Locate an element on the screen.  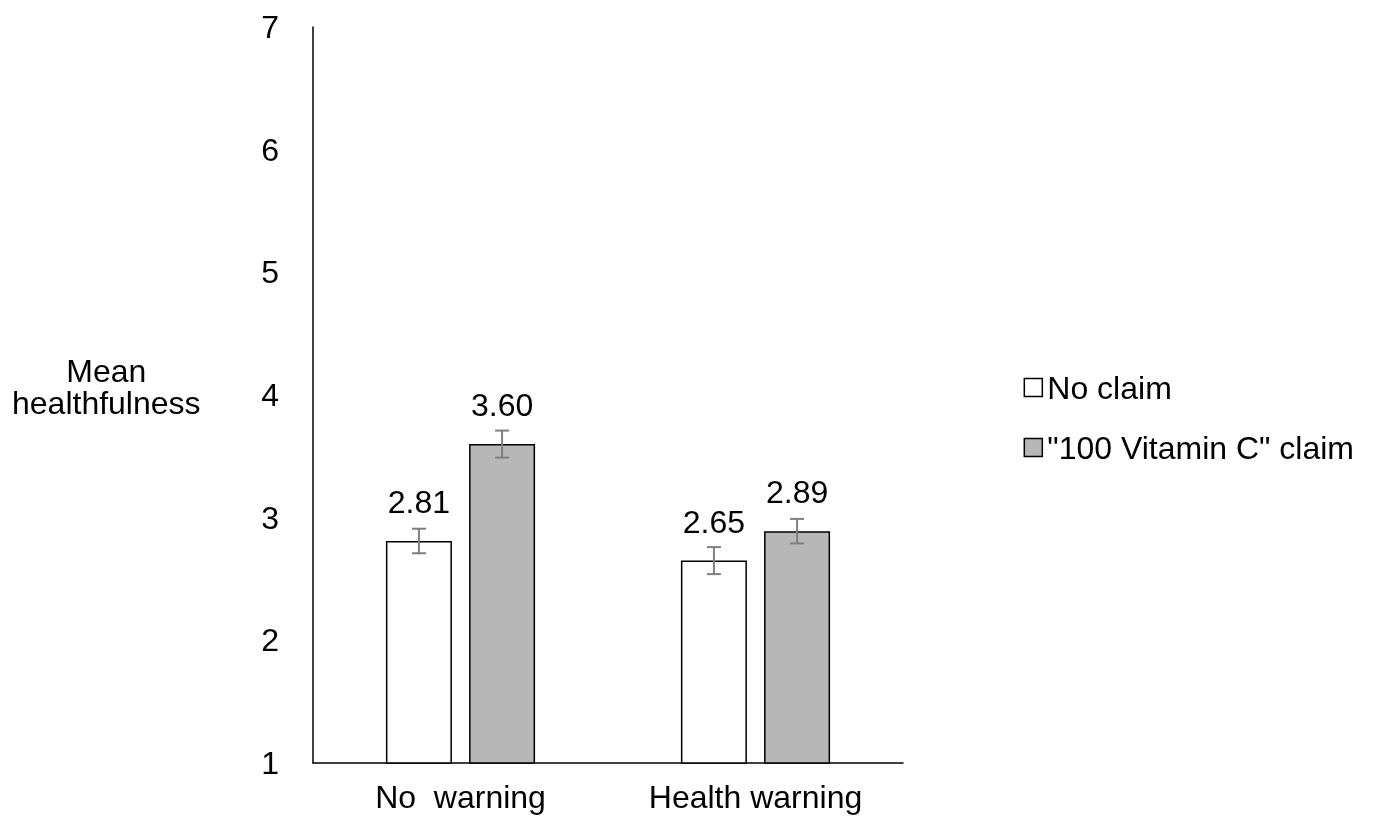
data-label: 2.65 is located at coordinates (714, 521).